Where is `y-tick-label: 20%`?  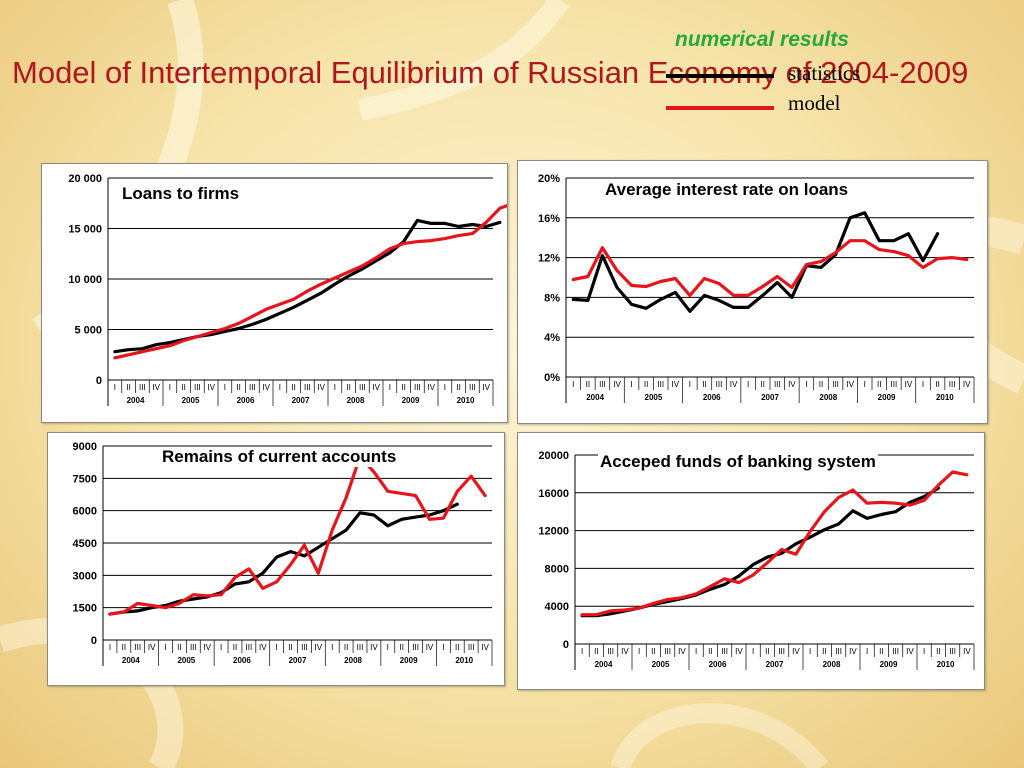 y-tick-label: 20% is located at coordinates (549, 179).